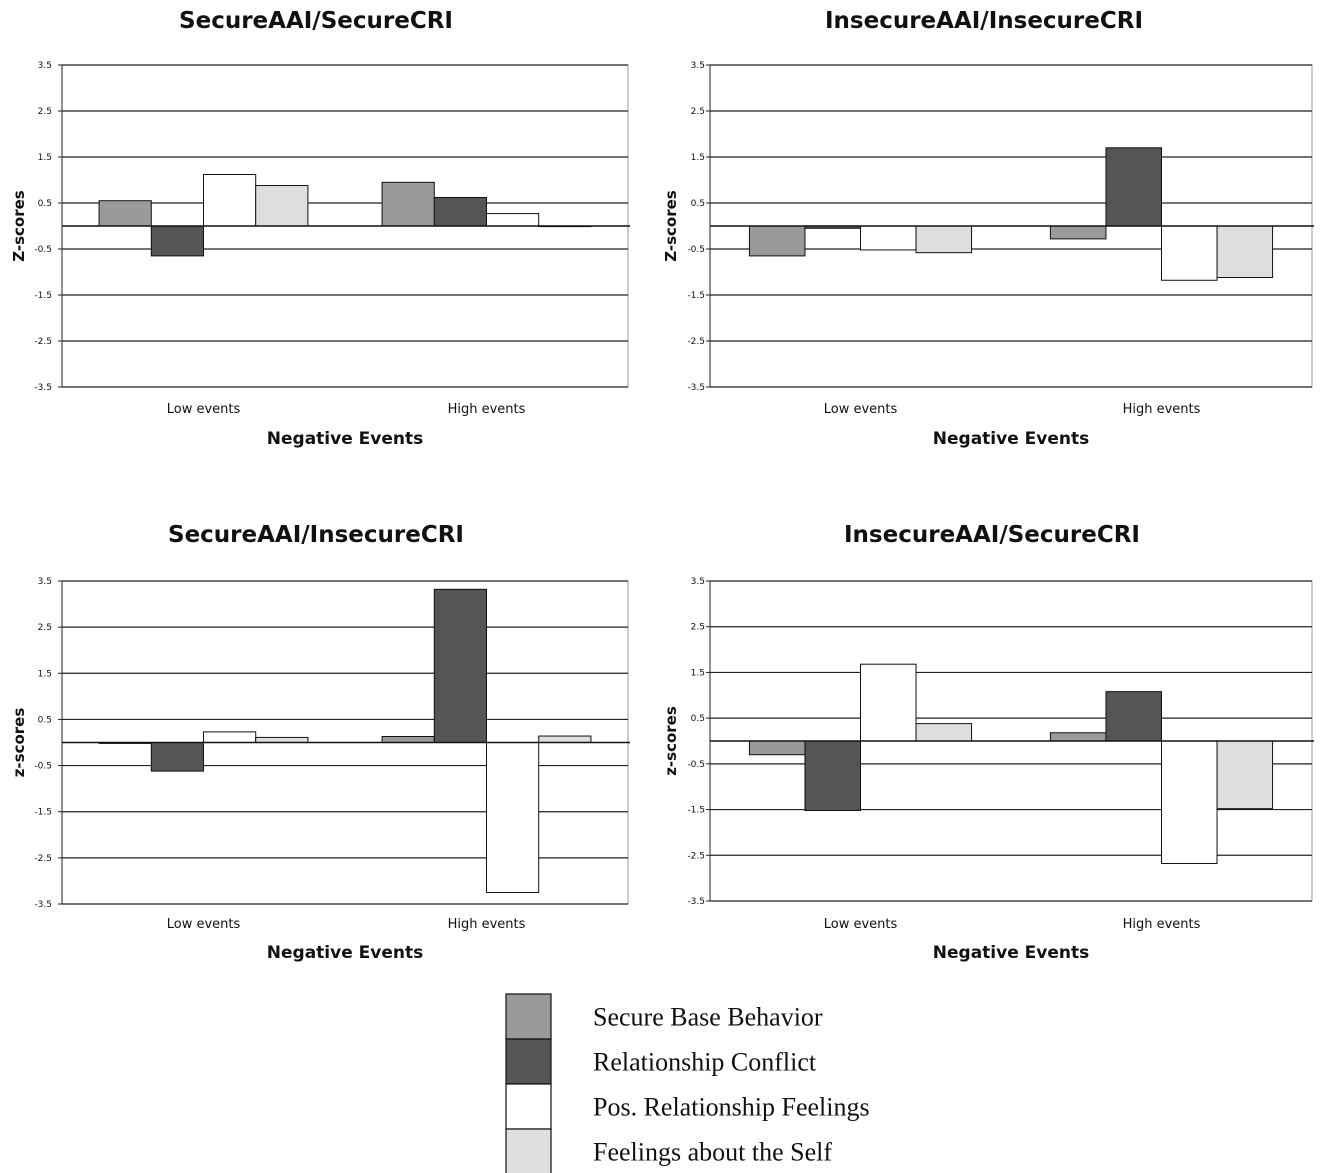 Image resolution: width=1329 pixels, height=1173 pixels. Describe the element at coordinates (992, 535) in the screenshot. I see `chart-title: InsecureAAI/SecureCRI` at that location.